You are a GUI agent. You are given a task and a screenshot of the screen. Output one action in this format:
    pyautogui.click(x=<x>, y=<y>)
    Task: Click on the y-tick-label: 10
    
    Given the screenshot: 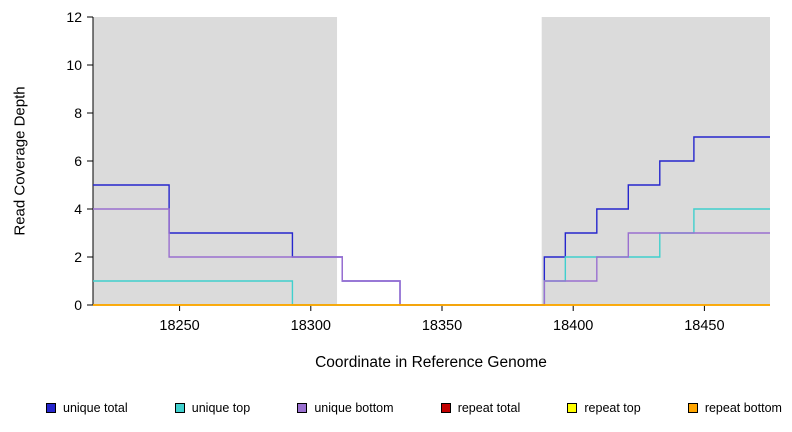 What is the action you would take?
    pyautogui.click(x=74, y=65)
    